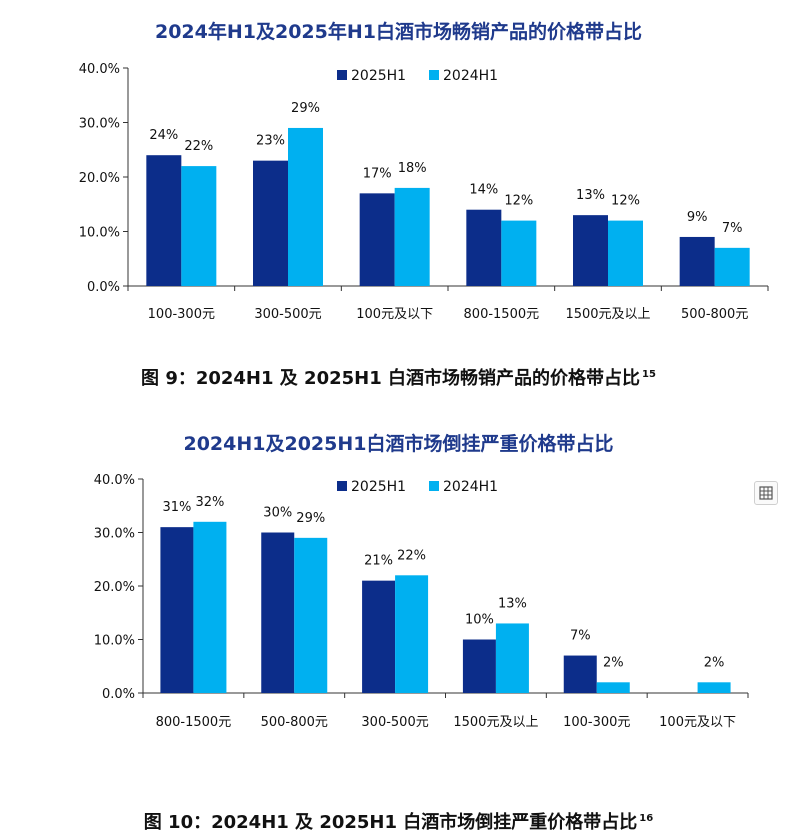 The image size is (797, 839). What do you see at coordinates (483, 190) in the screenshot?
I see `data-label: 14%` at bounding box center [483, 190].